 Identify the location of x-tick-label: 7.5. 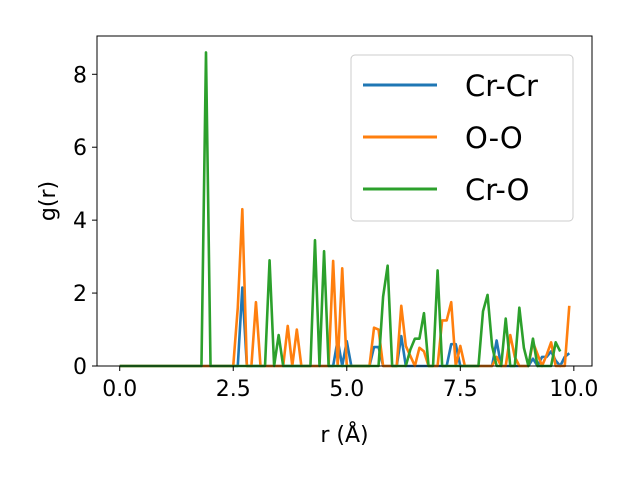
(460, 389).